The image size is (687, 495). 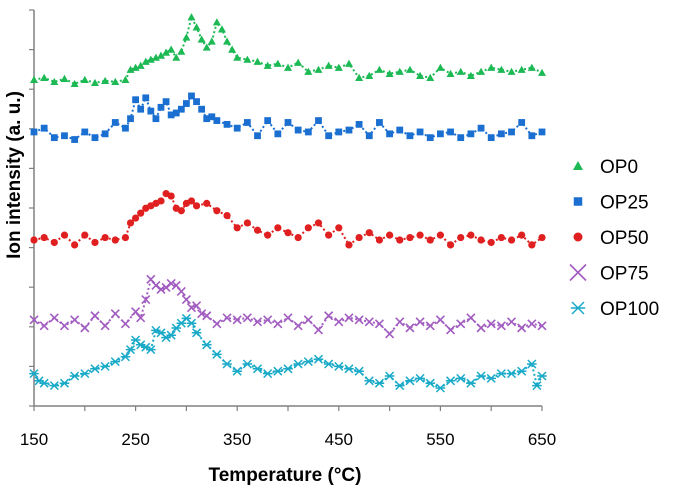 I want to click on x-tick-label: 250, so click(x=135, y=439).